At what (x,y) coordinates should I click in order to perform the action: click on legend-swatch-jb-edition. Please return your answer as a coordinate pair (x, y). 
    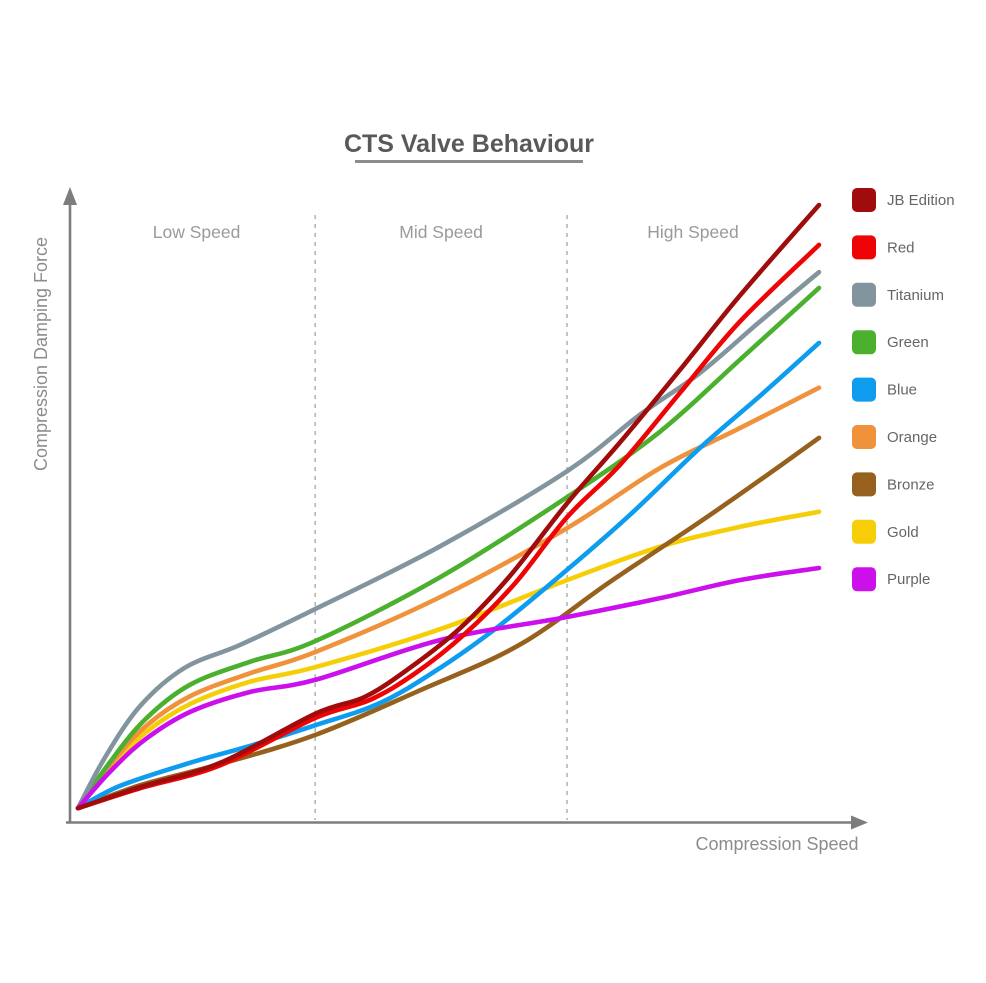
    Looking at the image, I should click on (864, 200).